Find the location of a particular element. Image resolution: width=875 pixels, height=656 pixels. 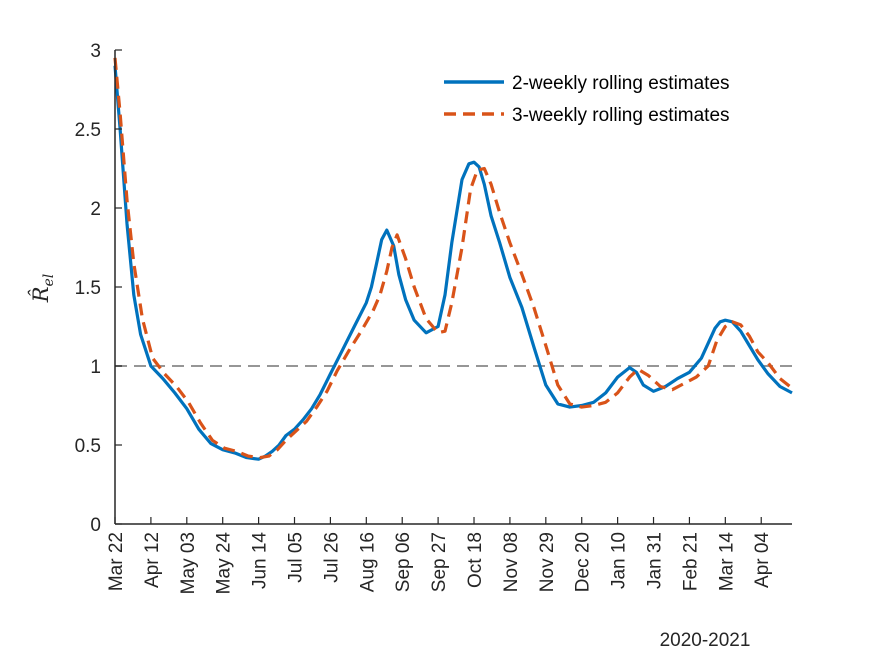

x-tick-label: Jan 31 is located at coordinates (655, 560).